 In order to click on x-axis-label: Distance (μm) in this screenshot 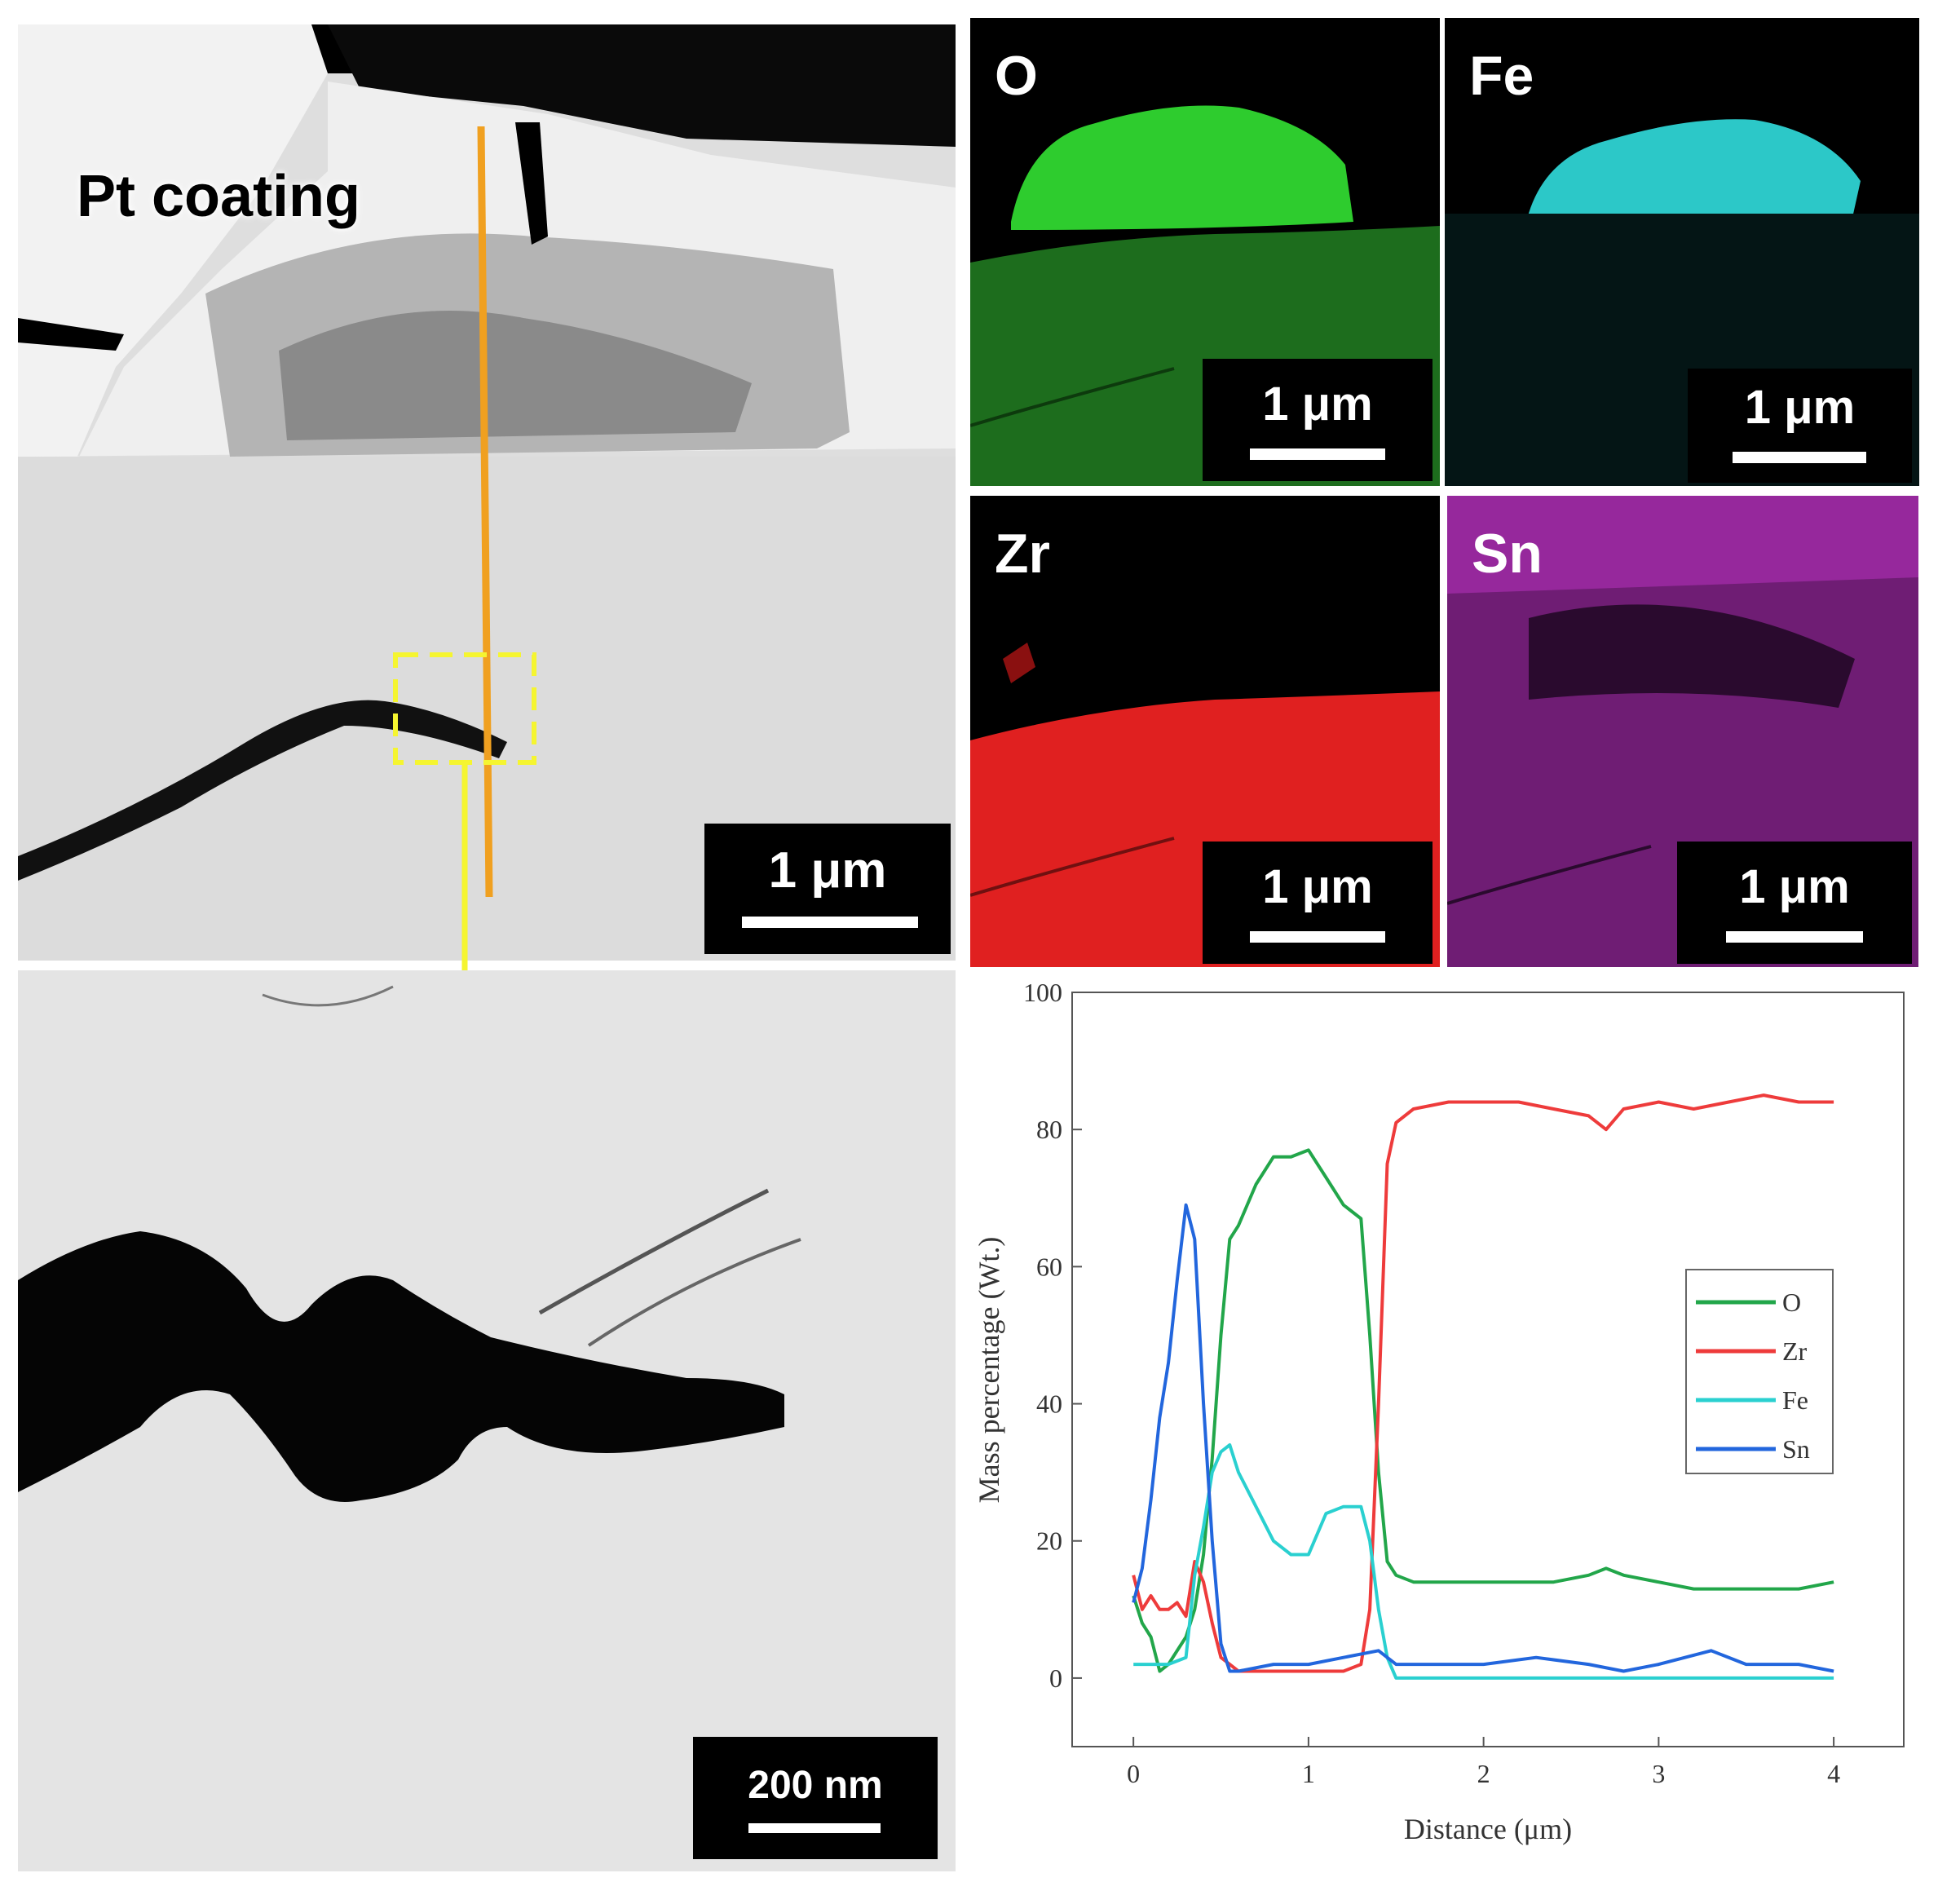, I will do `click(1488, 1829)`.